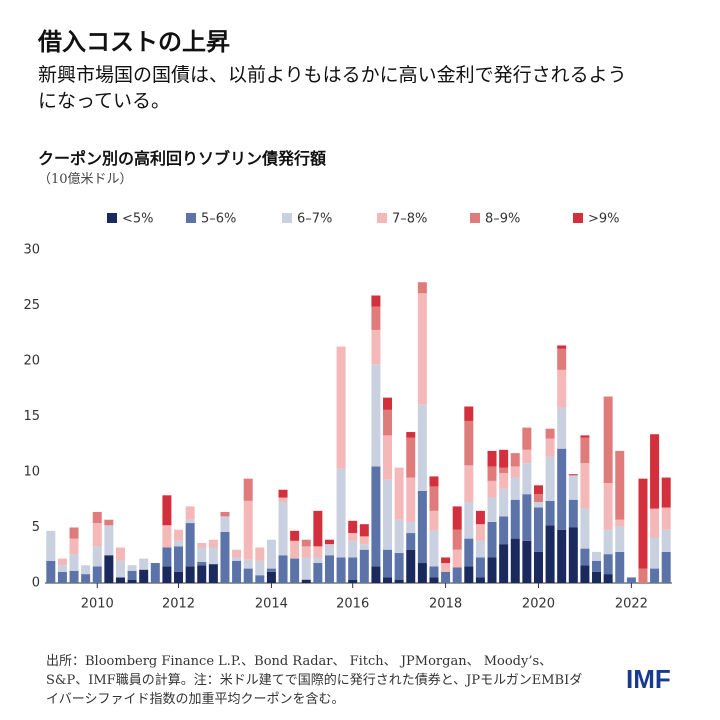 The height and width of the screenshot is (720, 720). Describe the element at coordinates (178, 604) in the screenshot. I see `x-tick-label: 2012` at that location.